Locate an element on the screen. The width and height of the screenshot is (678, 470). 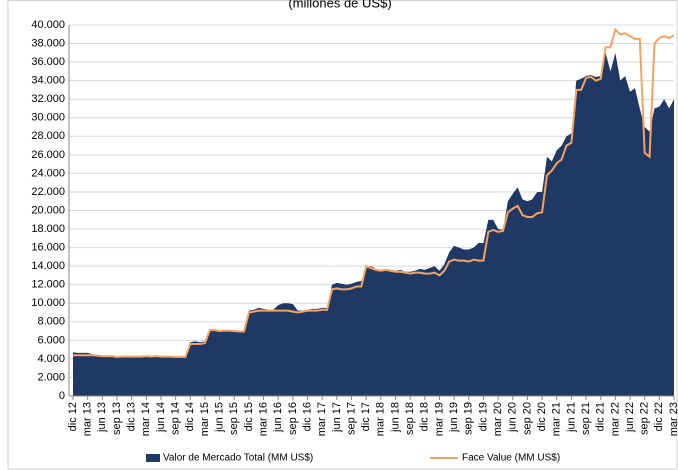
x-tick-label: dic 12 is located at coordinates (73, 416).